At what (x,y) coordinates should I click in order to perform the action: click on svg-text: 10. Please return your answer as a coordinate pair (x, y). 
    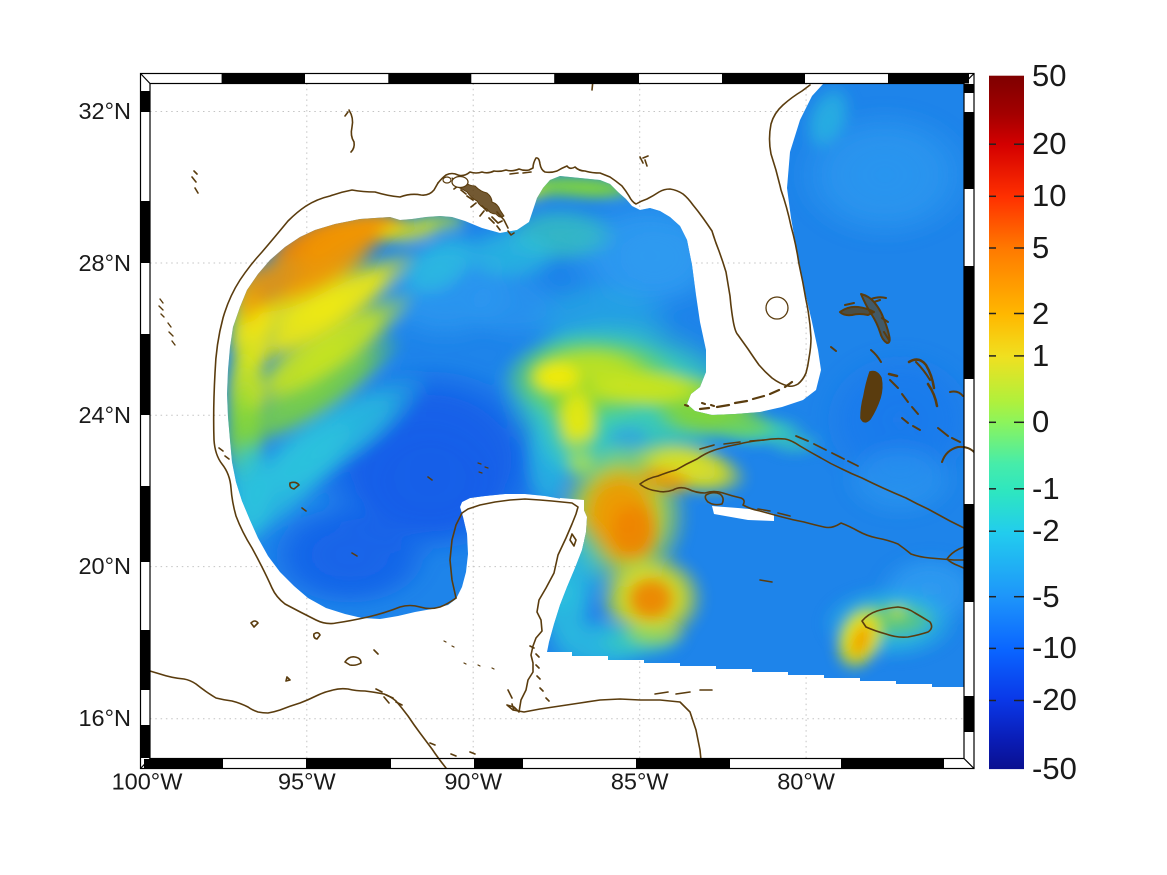
    Looking at the image, I should click on (1049, 195).